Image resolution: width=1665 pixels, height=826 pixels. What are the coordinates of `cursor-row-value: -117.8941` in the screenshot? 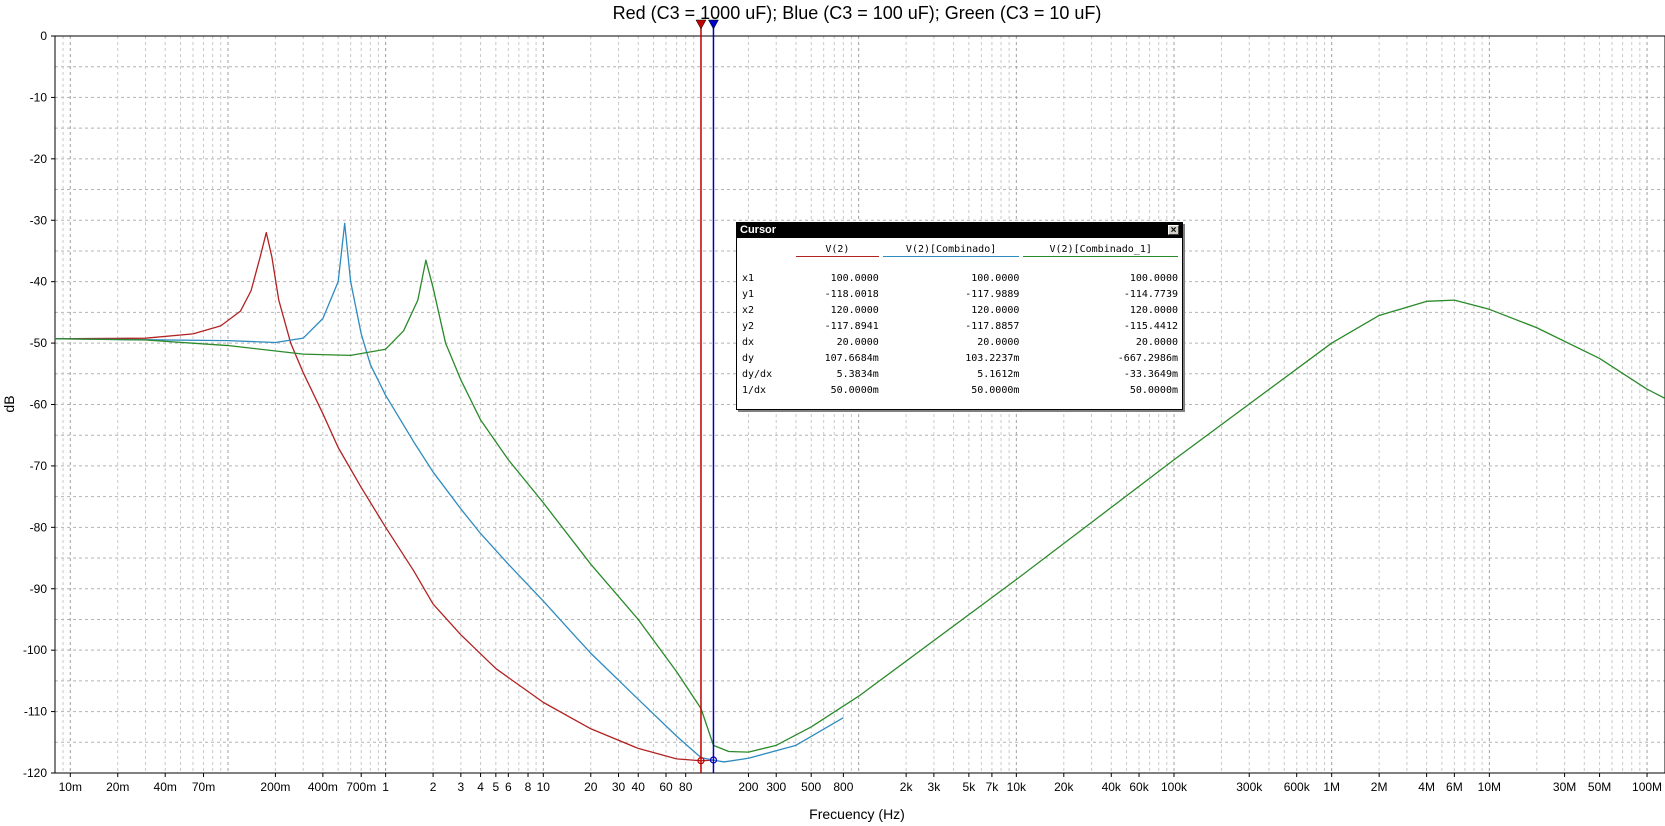 It's located at (851, 326).